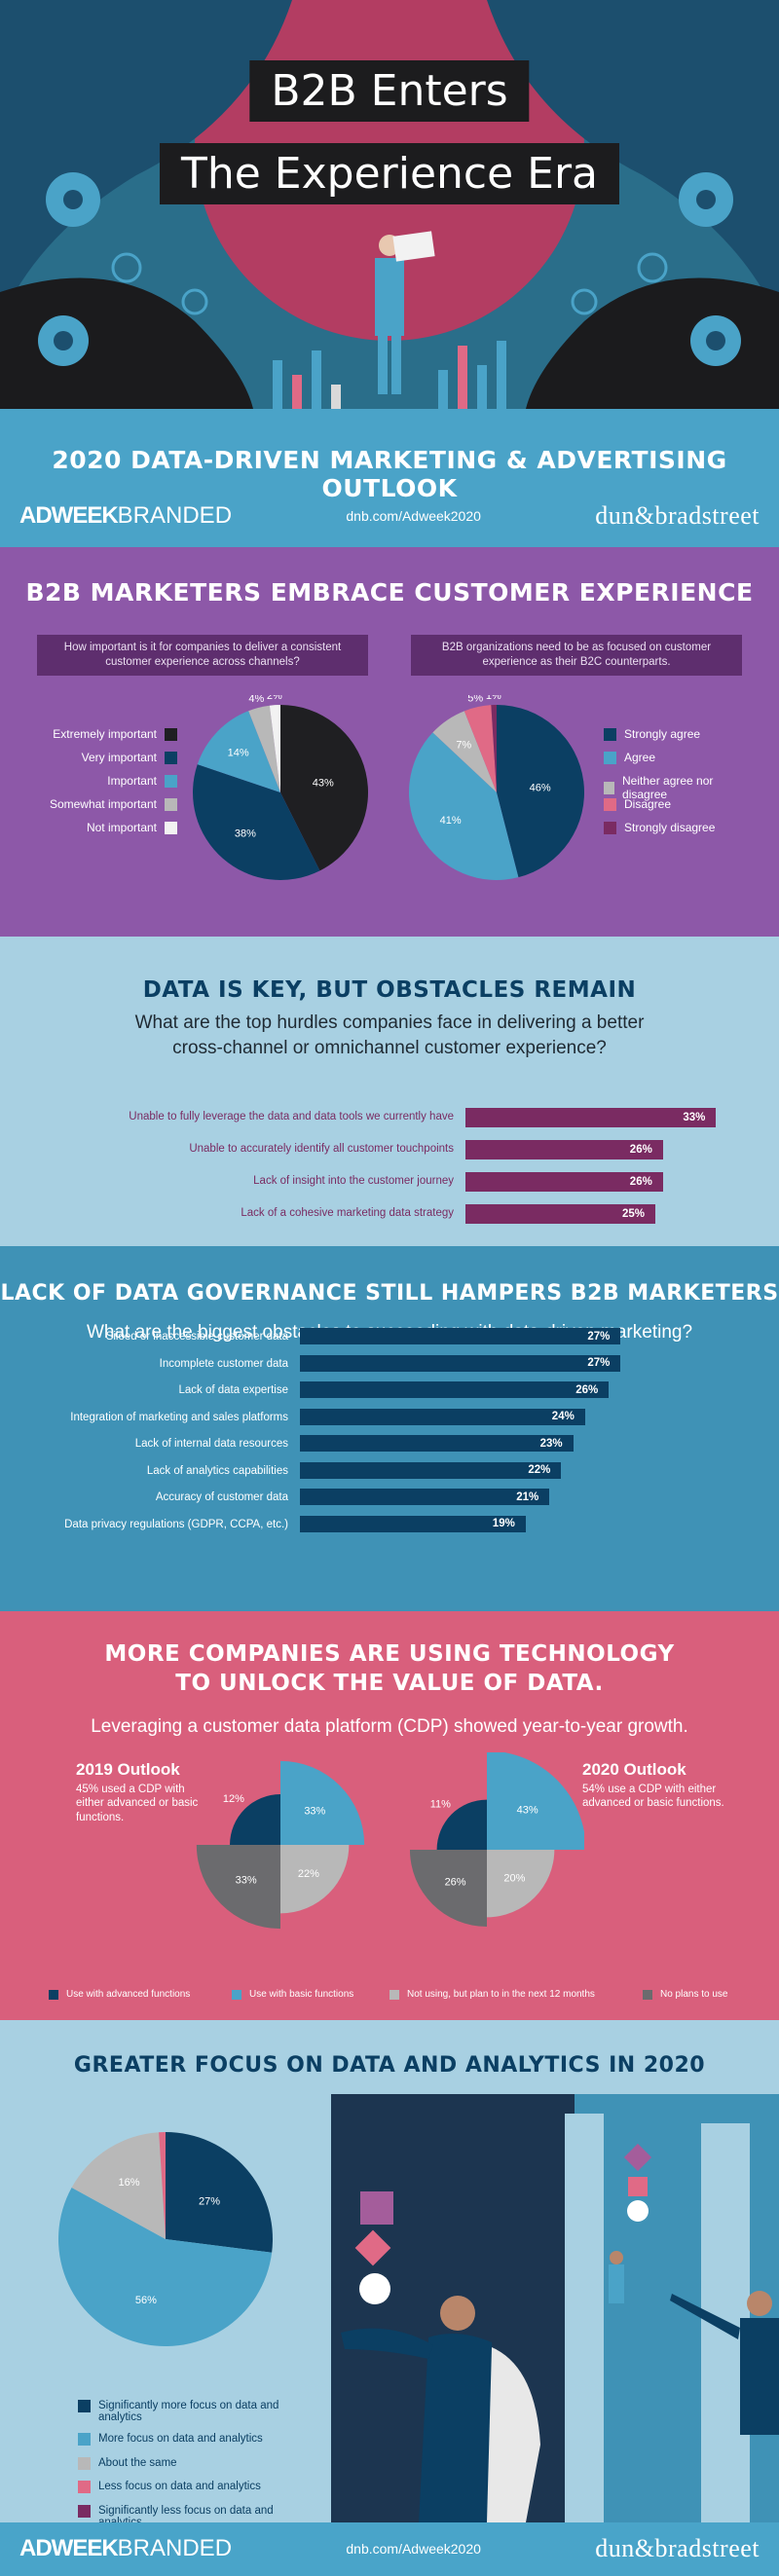  I want to click on dnb-logo: dun&bradstreet, so click(677, 515).